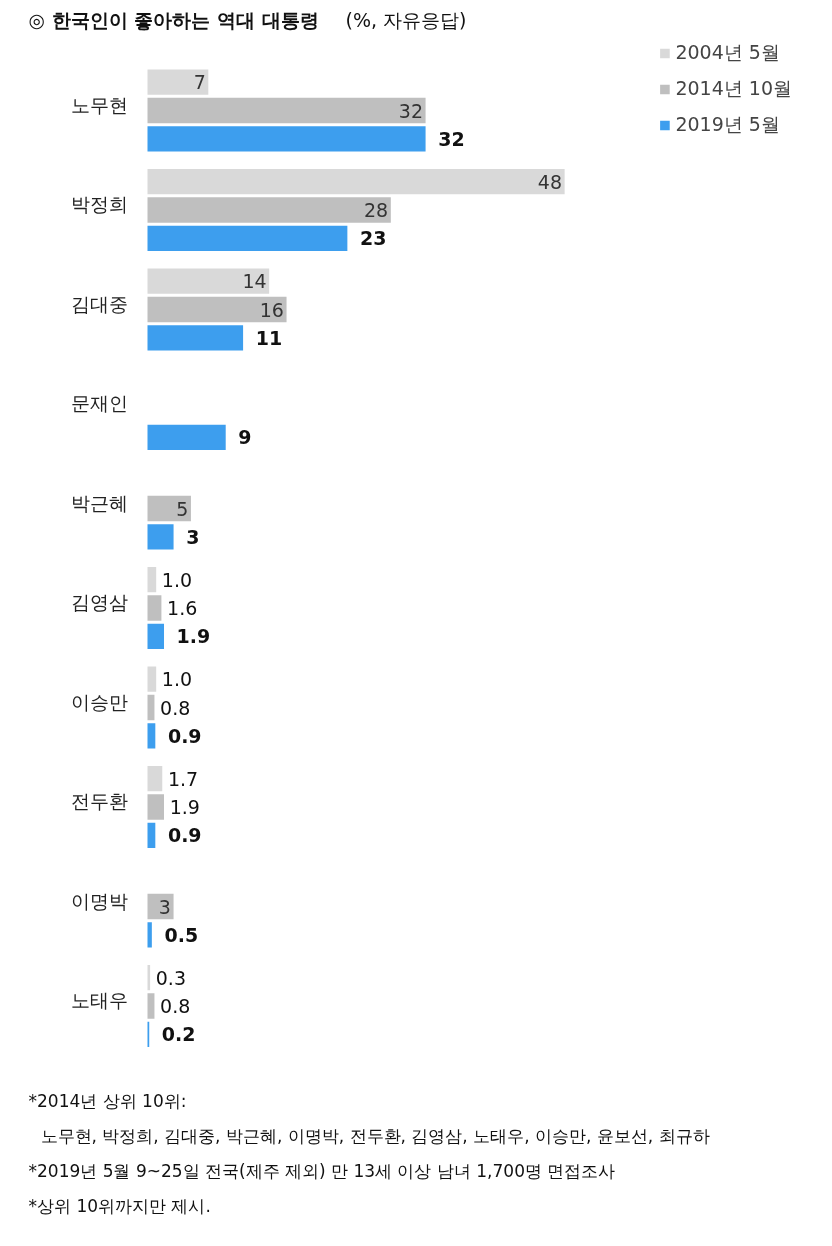  Describe the element at coordinates (322, 1170) in the screenshot. I see `text: *2019년 5월 9~25일 전국(제주 제외) 만 13세 이상 남녀 1,700명 면접조사` at that location.